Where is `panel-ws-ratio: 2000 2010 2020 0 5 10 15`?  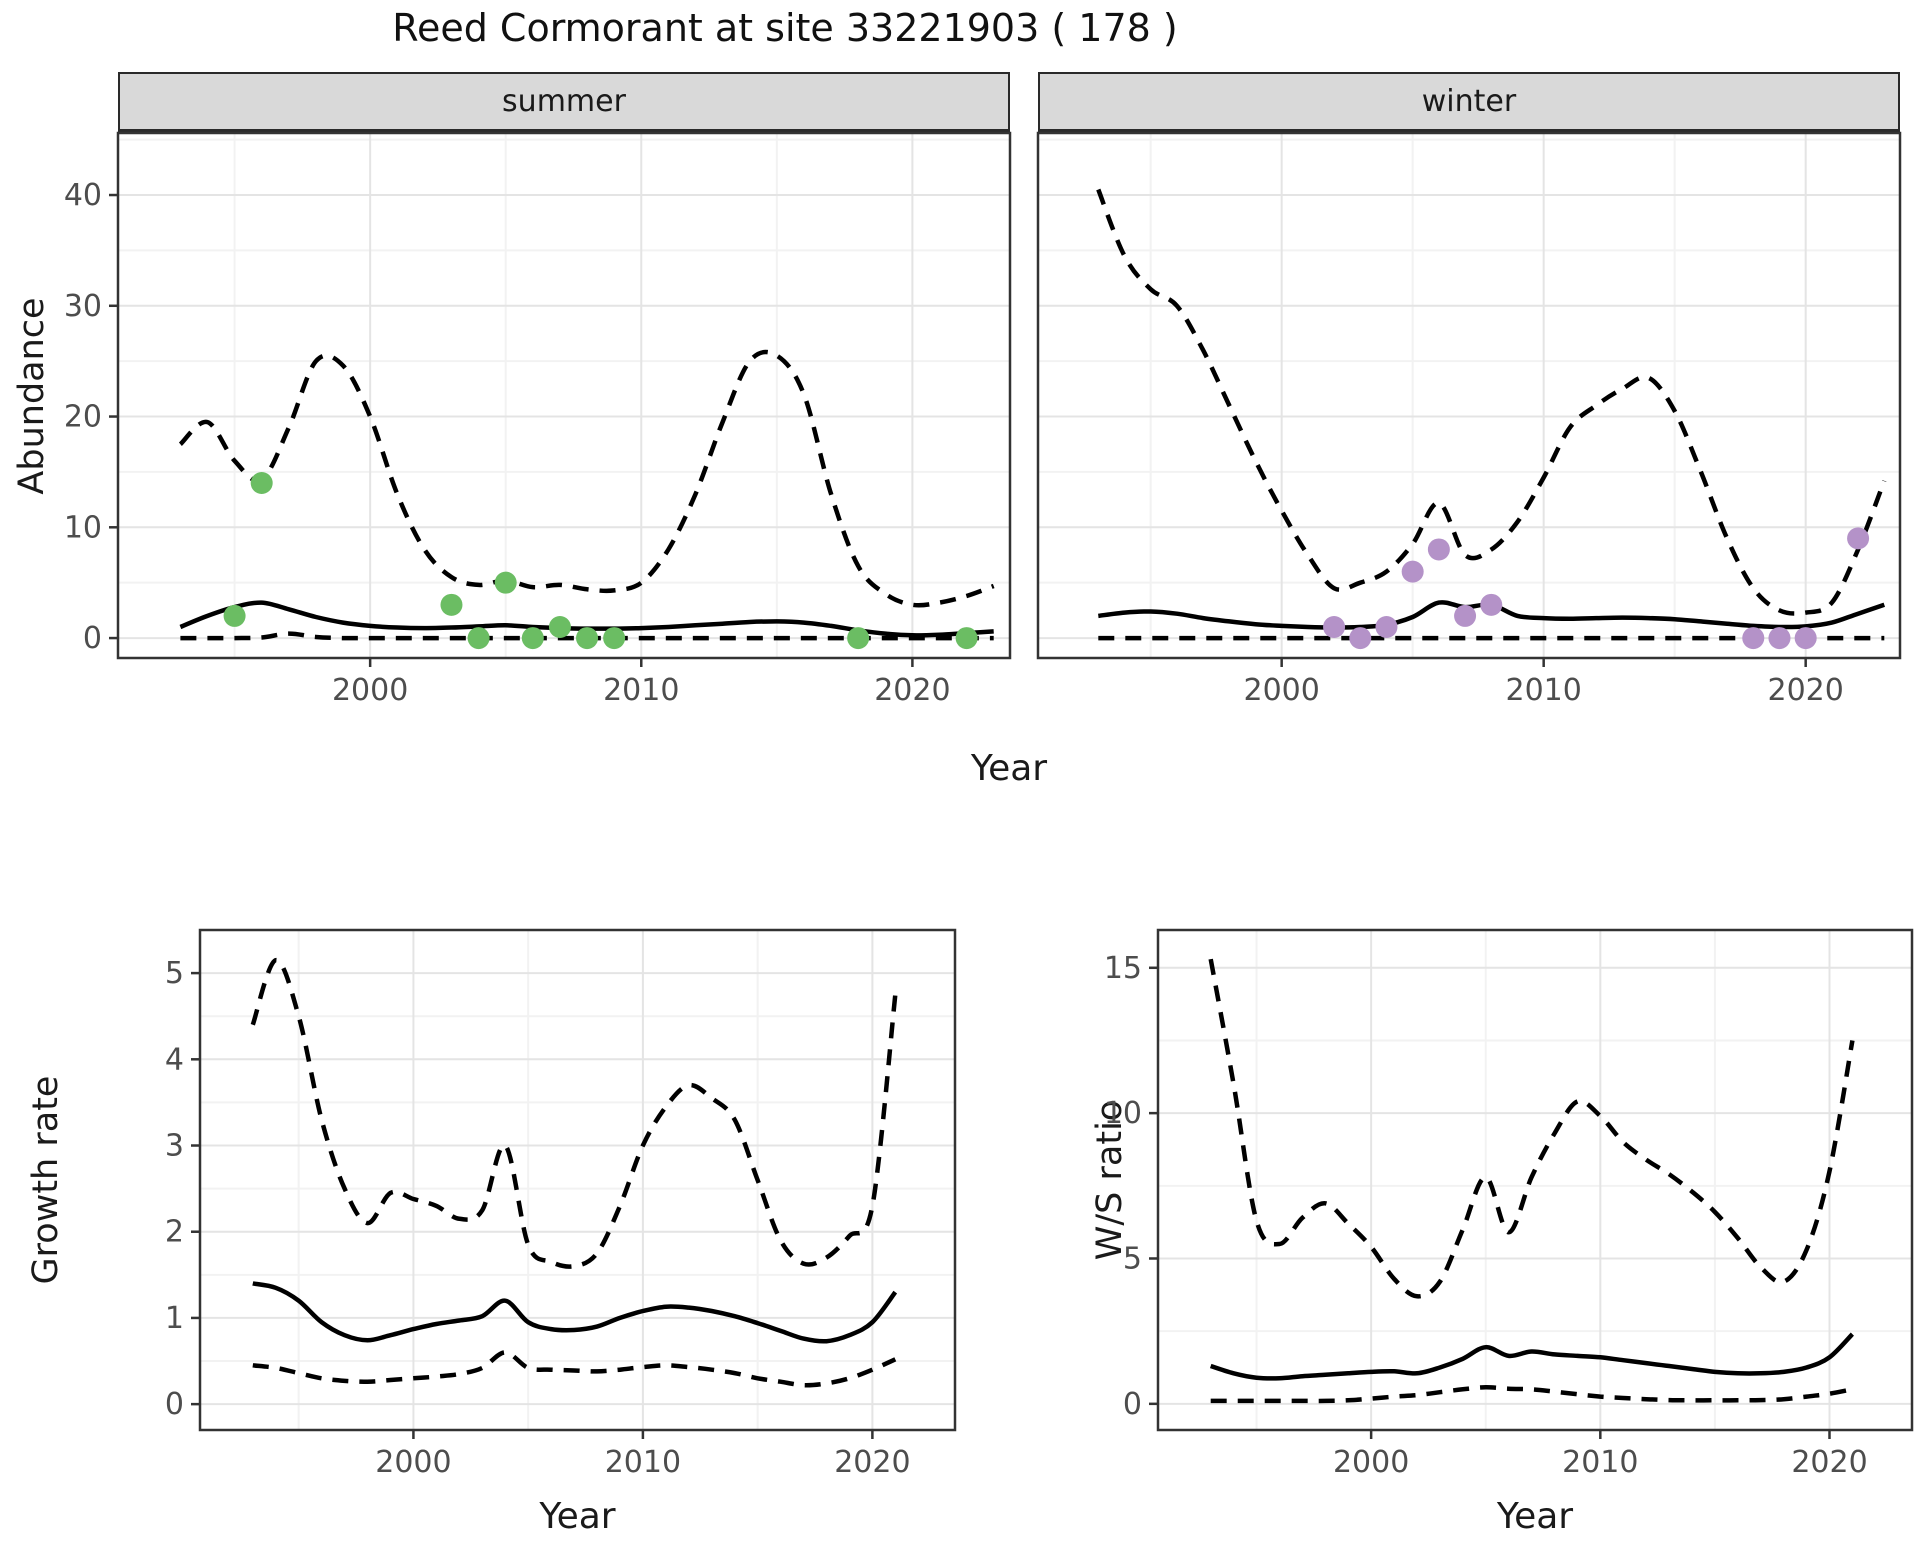
panel-ws-ratio: 2000 2010 2020 0 5 10 15 is located at coordinates (1509, 1204).